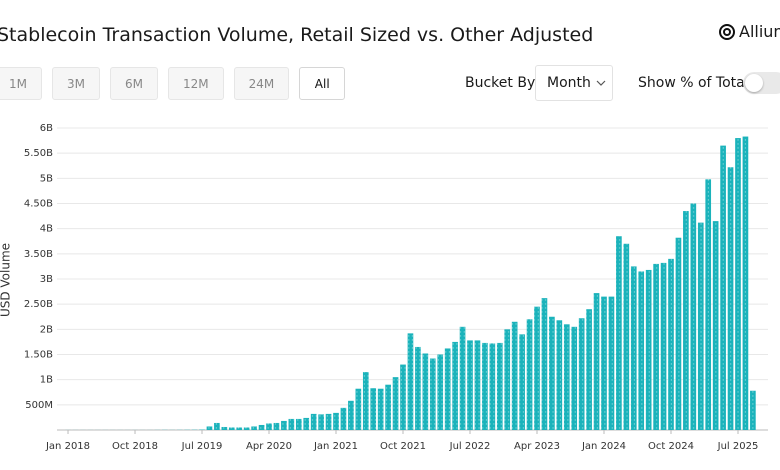  What do you see at coordinates (322, 83) in the screenshot?
I see `range-button: All` at bounding box center [322, 83].